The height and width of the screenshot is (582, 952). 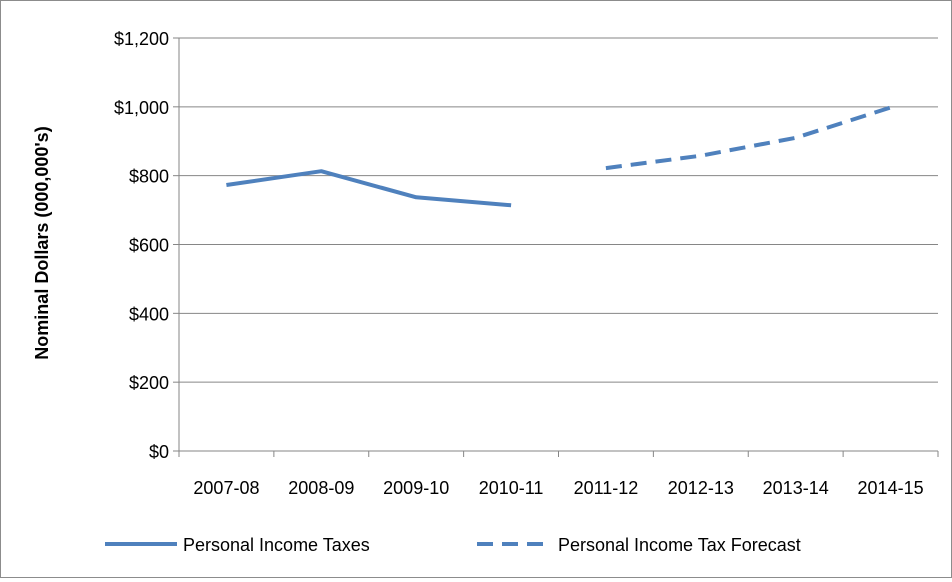 What do you see at coordinates (141, 39) in the screenshot?
I see `y-tick-label: $1,200` at bounding box center [141, 39].